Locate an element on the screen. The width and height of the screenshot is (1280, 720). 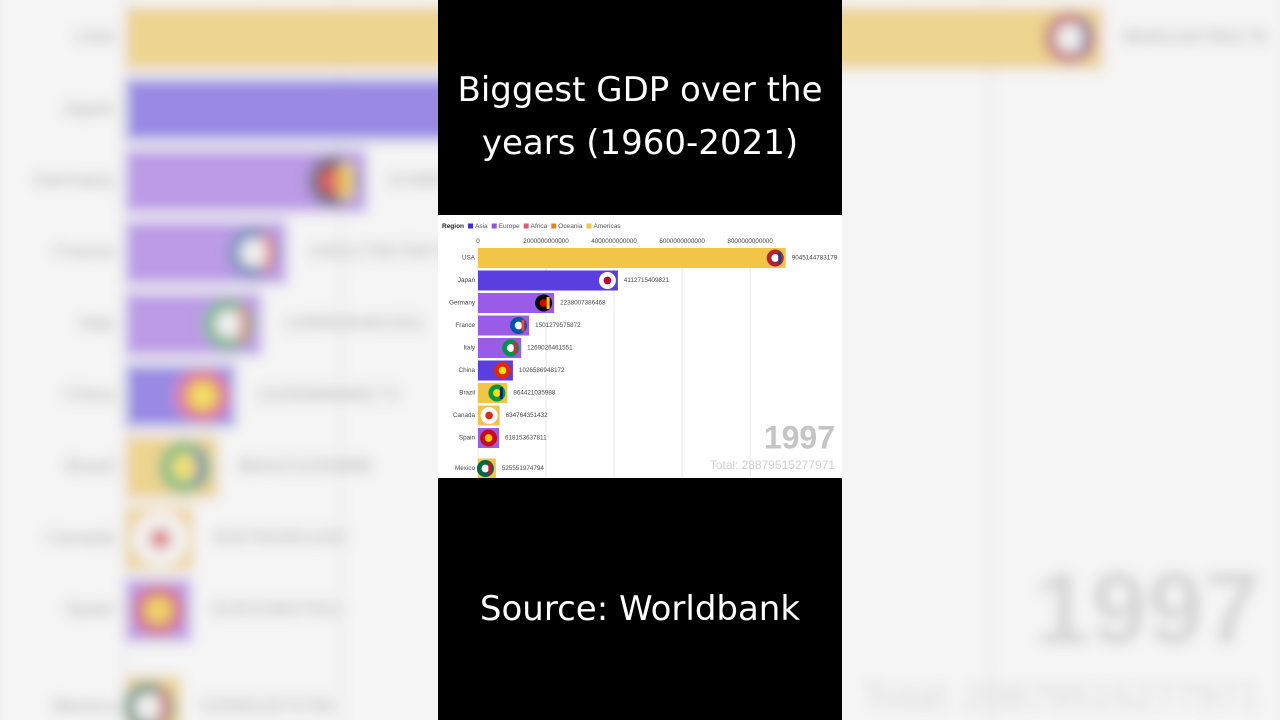
x-tick-label: 2000000000000 is located at coordinates (546, 241).